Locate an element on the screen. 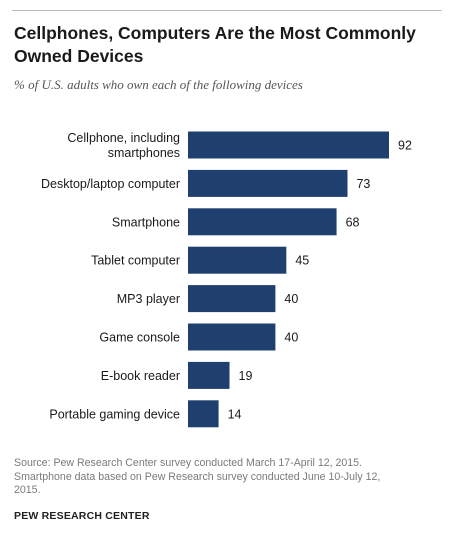 The height and width of the screenshot is (550, 456). category-label: smartphones is located at coordinates (144, 153).